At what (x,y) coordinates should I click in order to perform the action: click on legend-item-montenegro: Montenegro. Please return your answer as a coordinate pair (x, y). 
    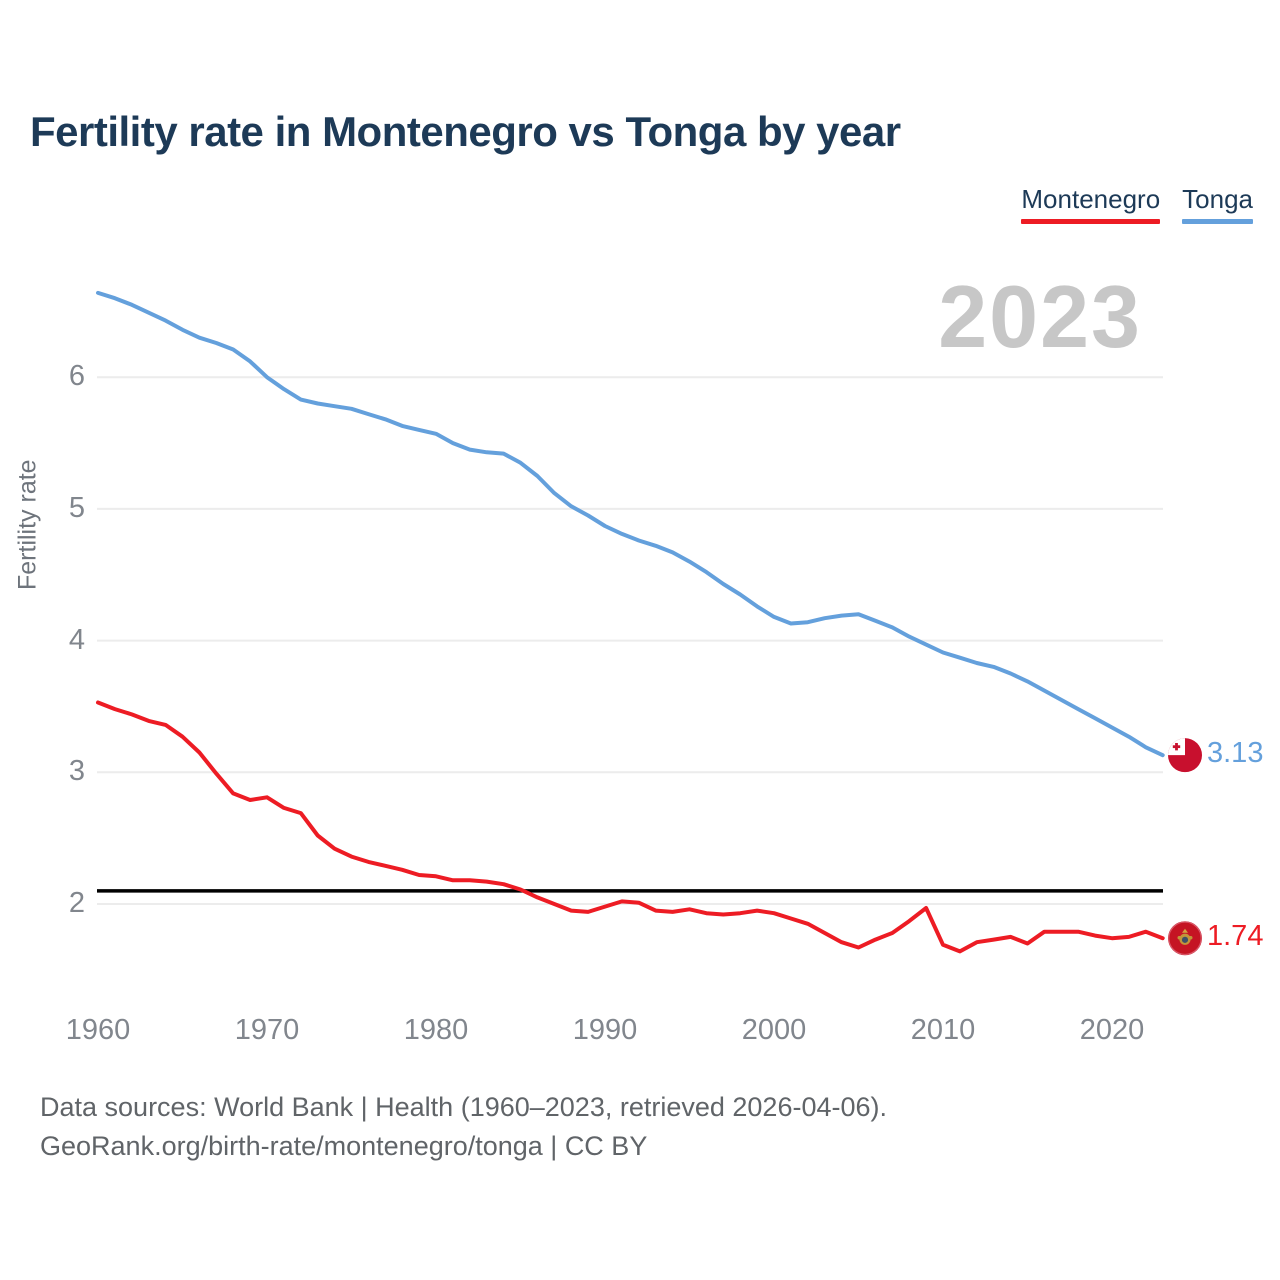
    Looking at the image, I should click on (1091, 204).